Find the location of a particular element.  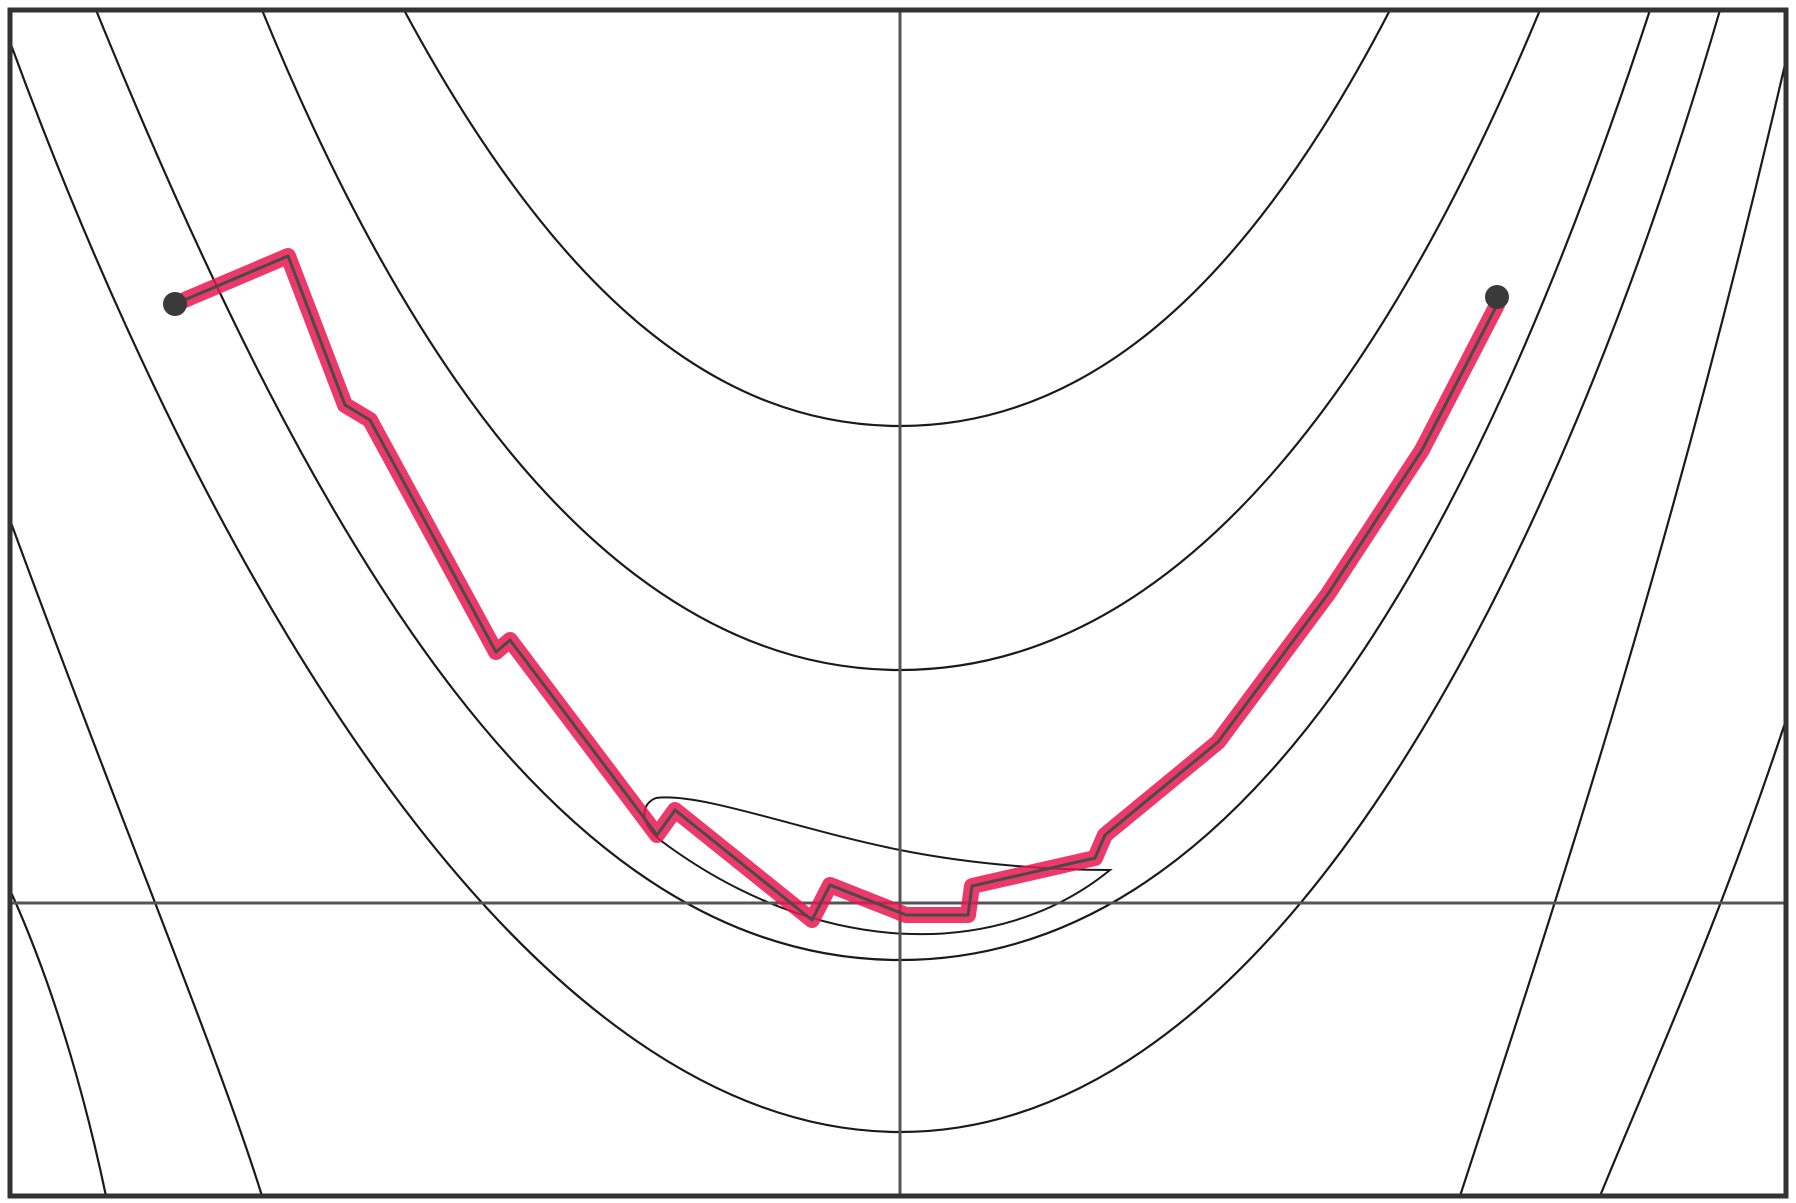

end-point-marker is located at coordinates (1497, 297).